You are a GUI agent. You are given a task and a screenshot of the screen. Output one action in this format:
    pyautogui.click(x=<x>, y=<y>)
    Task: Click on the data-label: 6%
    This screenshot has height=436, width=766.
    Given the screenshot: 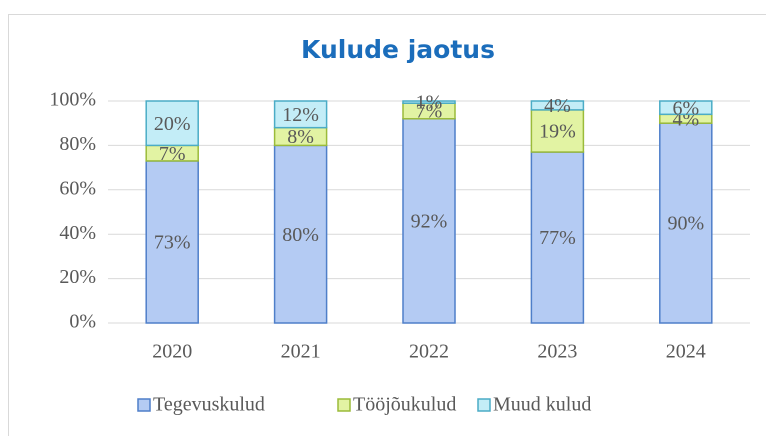 What is the action you would take?
    pyautogui.click(x=685, y=108)
    